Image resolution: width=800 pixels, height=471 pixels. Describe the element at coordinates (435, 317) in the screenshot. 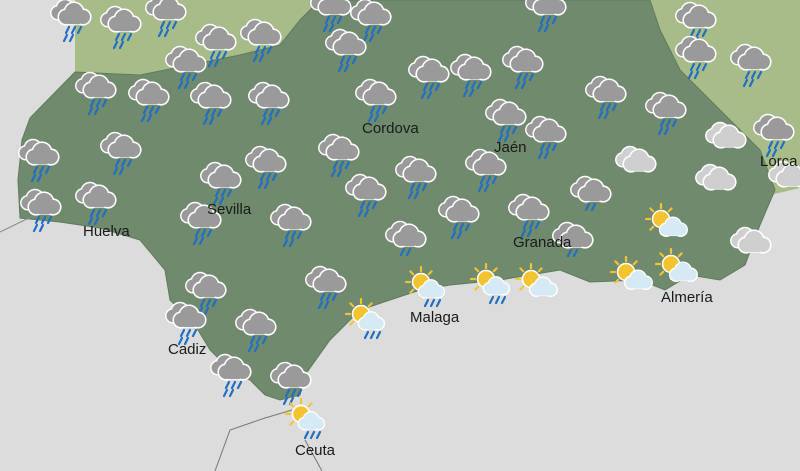

I see `city-label-malaga: Malaga` at that location.